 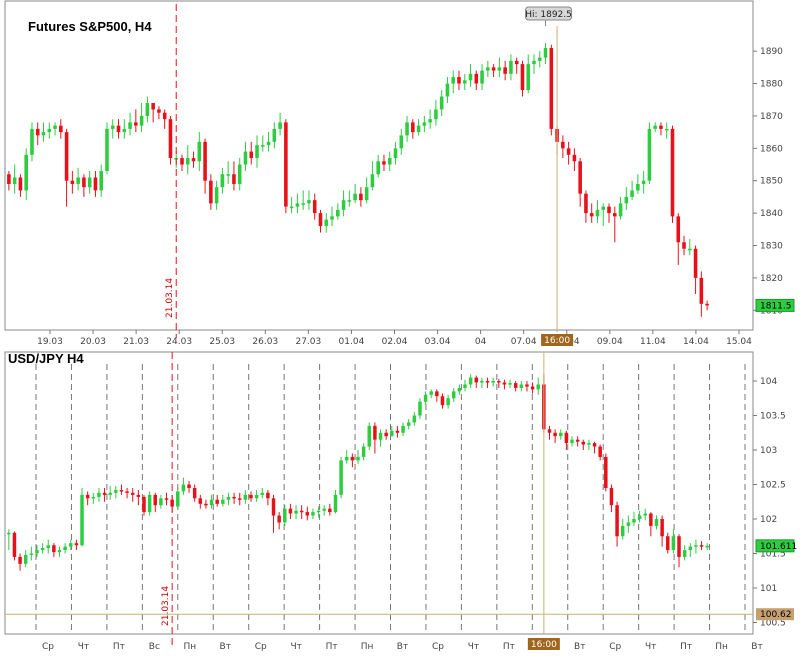 I want to click on sp500-y-axis: 189018801870186018501840183018201810, so click(x=768, y=181).